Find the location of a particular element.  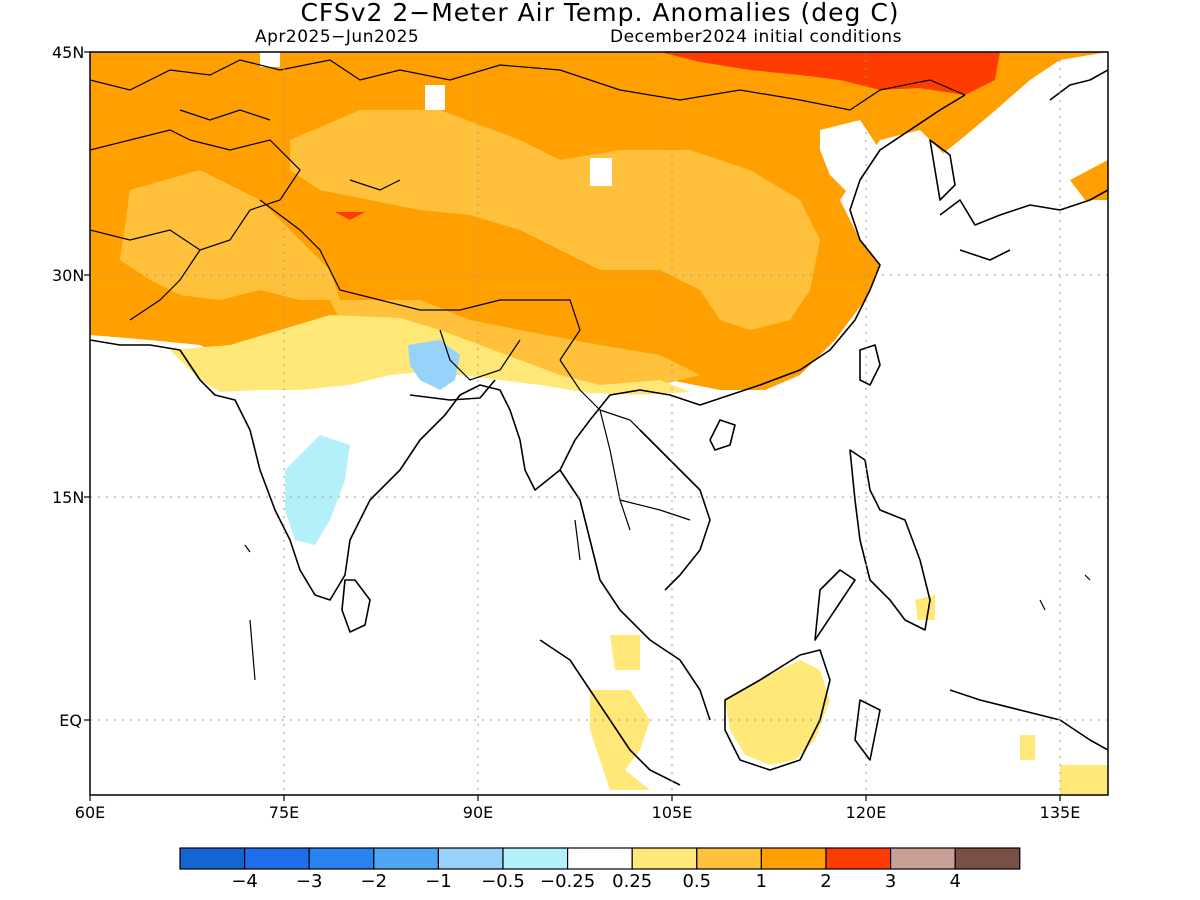

colorbar-tick-label: −0.25 is located at coordinates (568, 881).